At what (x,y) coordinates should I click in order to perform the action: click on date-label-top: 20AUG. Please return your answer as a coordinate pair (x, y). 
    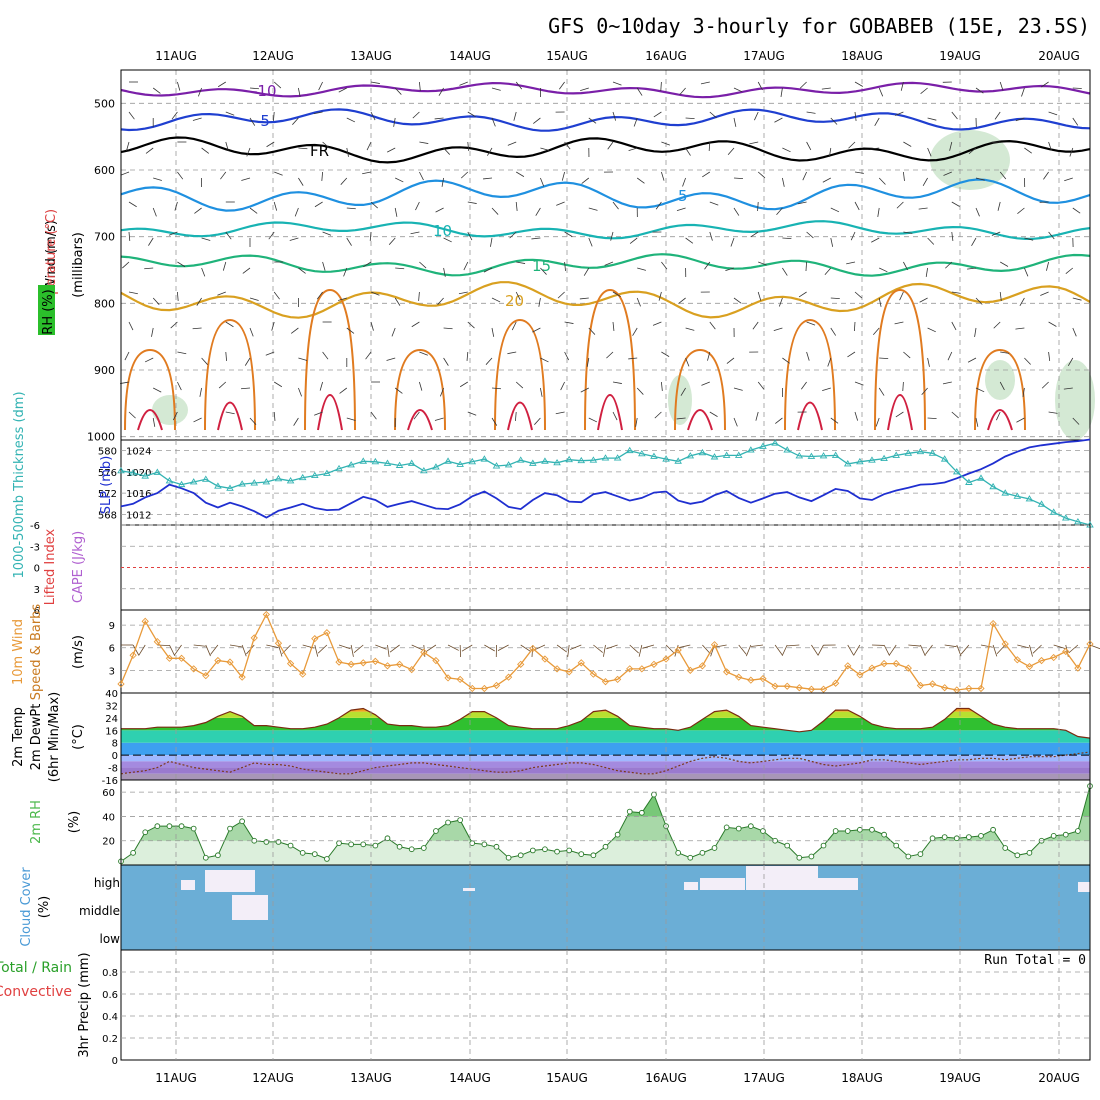
    Looking at the image, I should click on (1059, 56).